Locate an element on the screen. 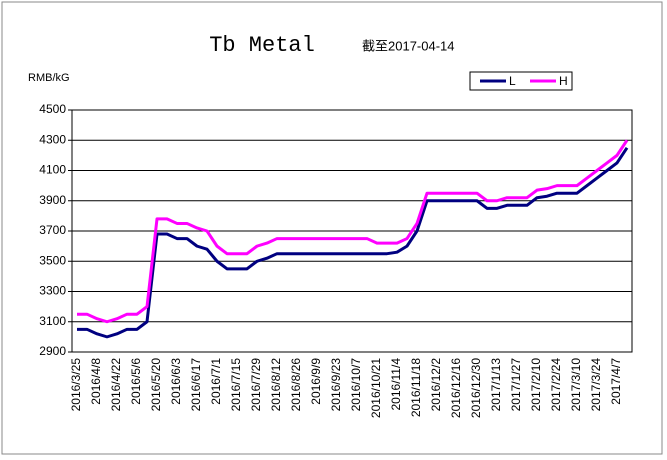  x-tick-label: 2016/7/29 is located at coordinates (256, 385).